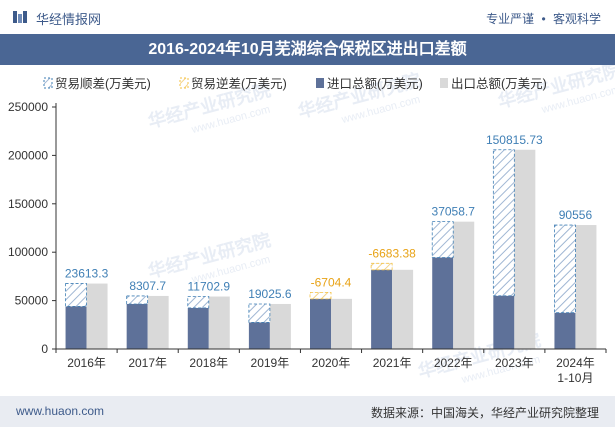 The width and height of the screenshot is (615, 427). I want to click on y-tick-label: 100000, so click(28, 252).